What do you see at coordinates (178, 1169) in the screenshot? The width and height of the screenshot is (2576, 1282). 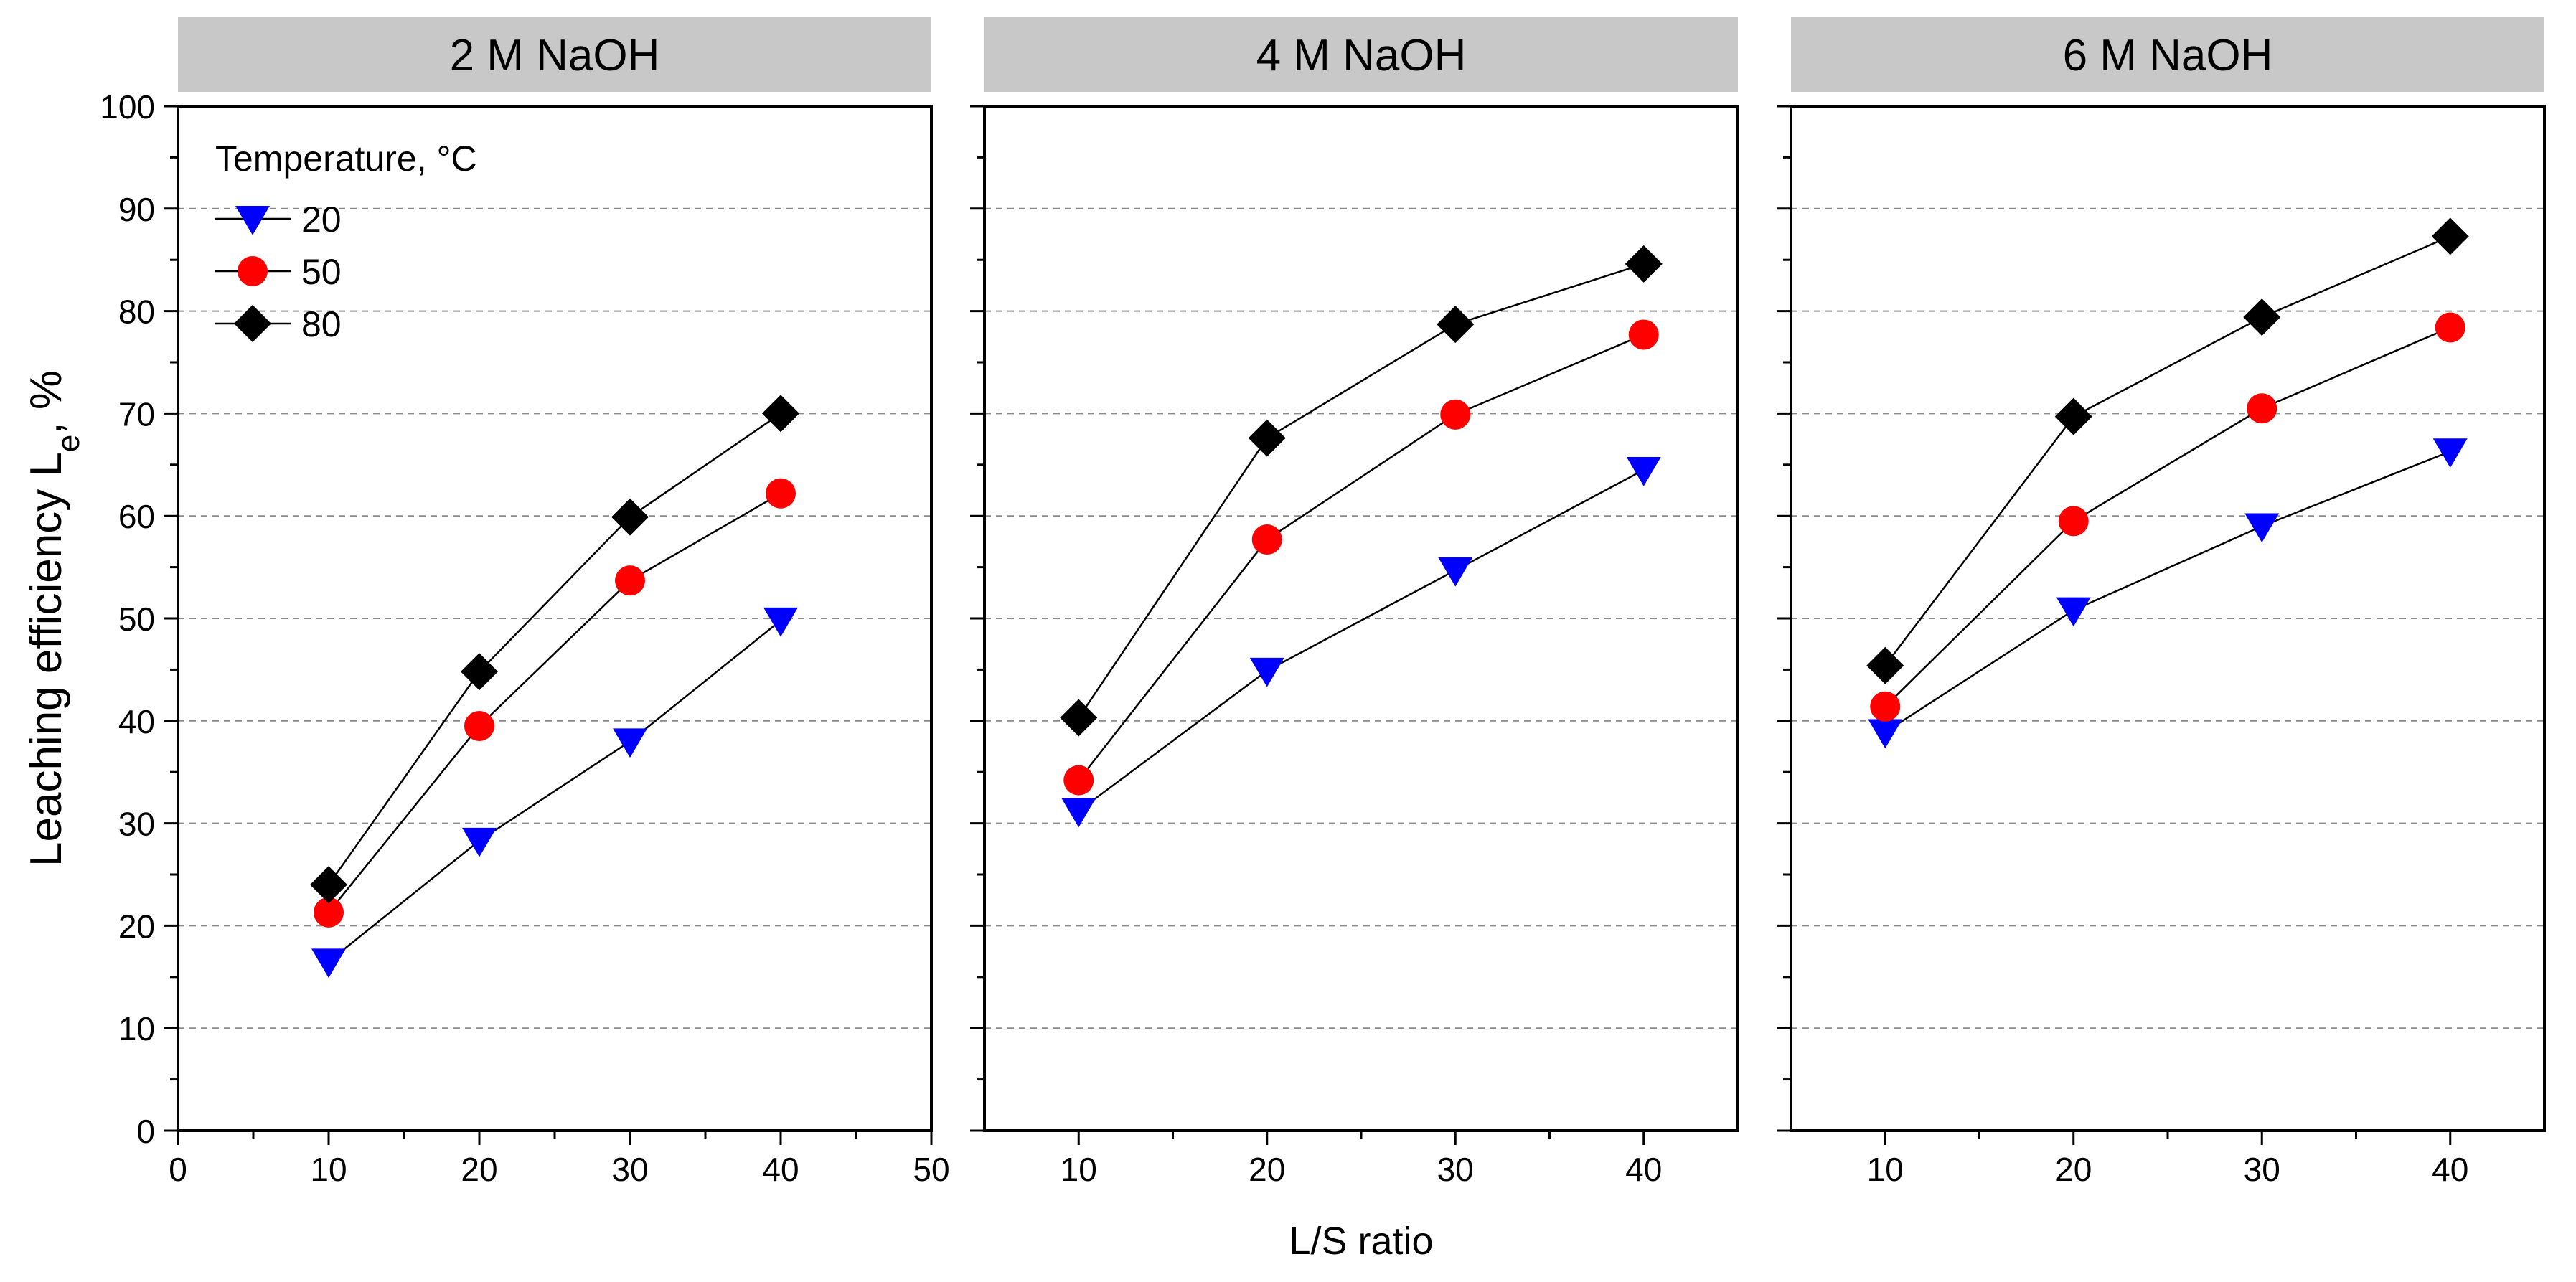 I see `panel-1-x-tick-label: 0` at bounding box center [178, 1169].